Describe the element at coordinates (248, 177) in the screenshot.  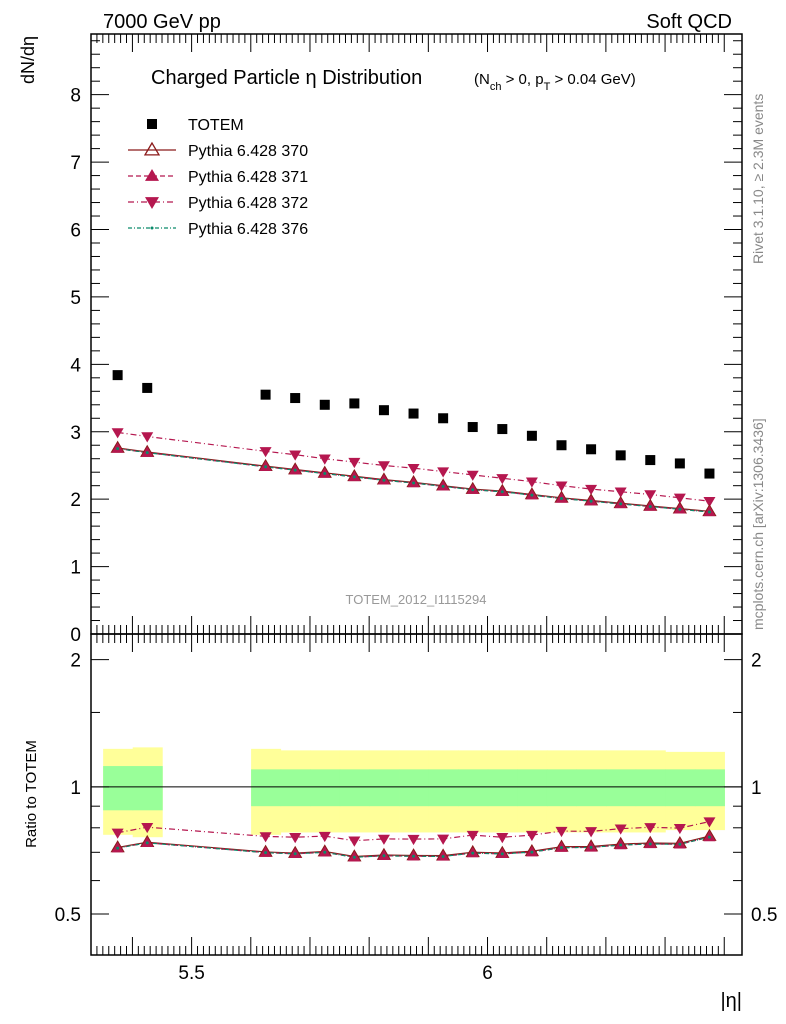
I see `legend-label: Pythia 6.428 371` at that location.